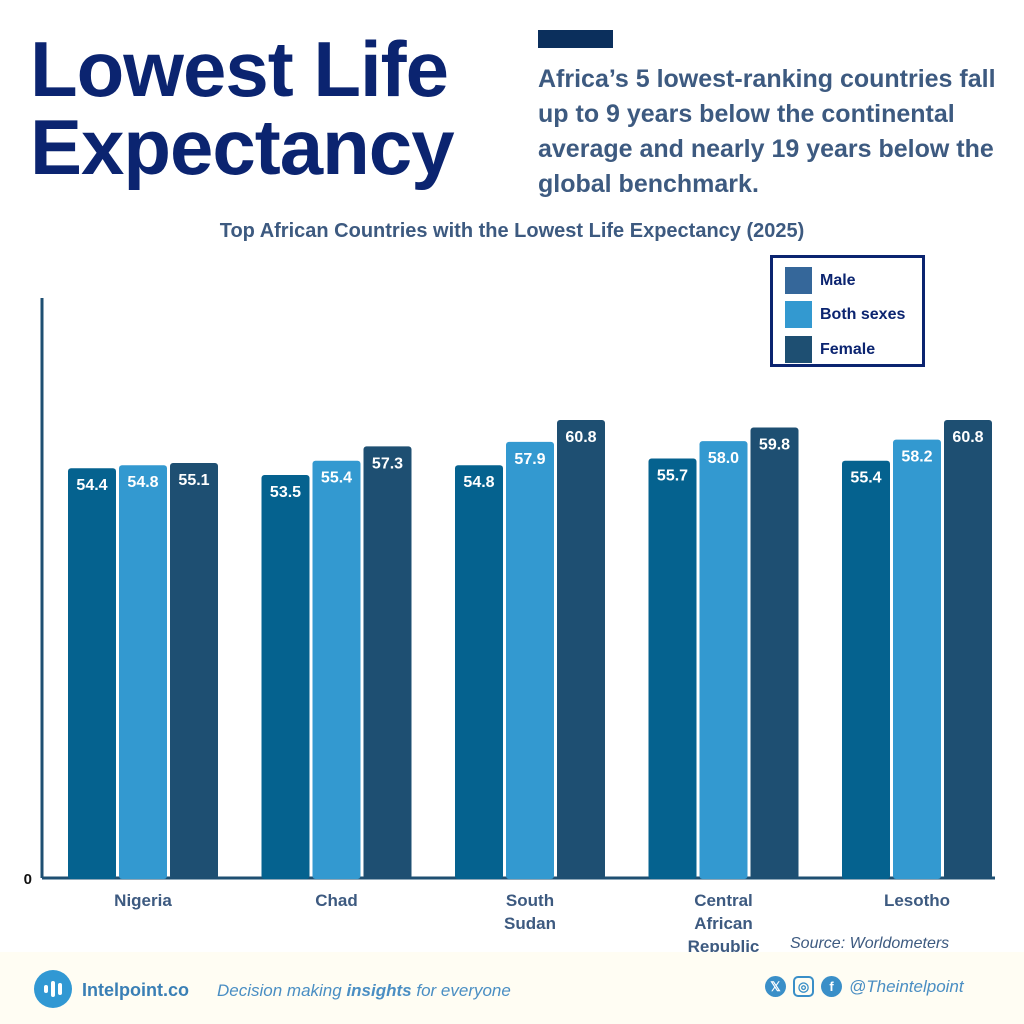 This screenshot has height=1024, width=1024. Describe the element at coordinates (848, 349) in the screenshot. I see `legend-label: Female` at that location.